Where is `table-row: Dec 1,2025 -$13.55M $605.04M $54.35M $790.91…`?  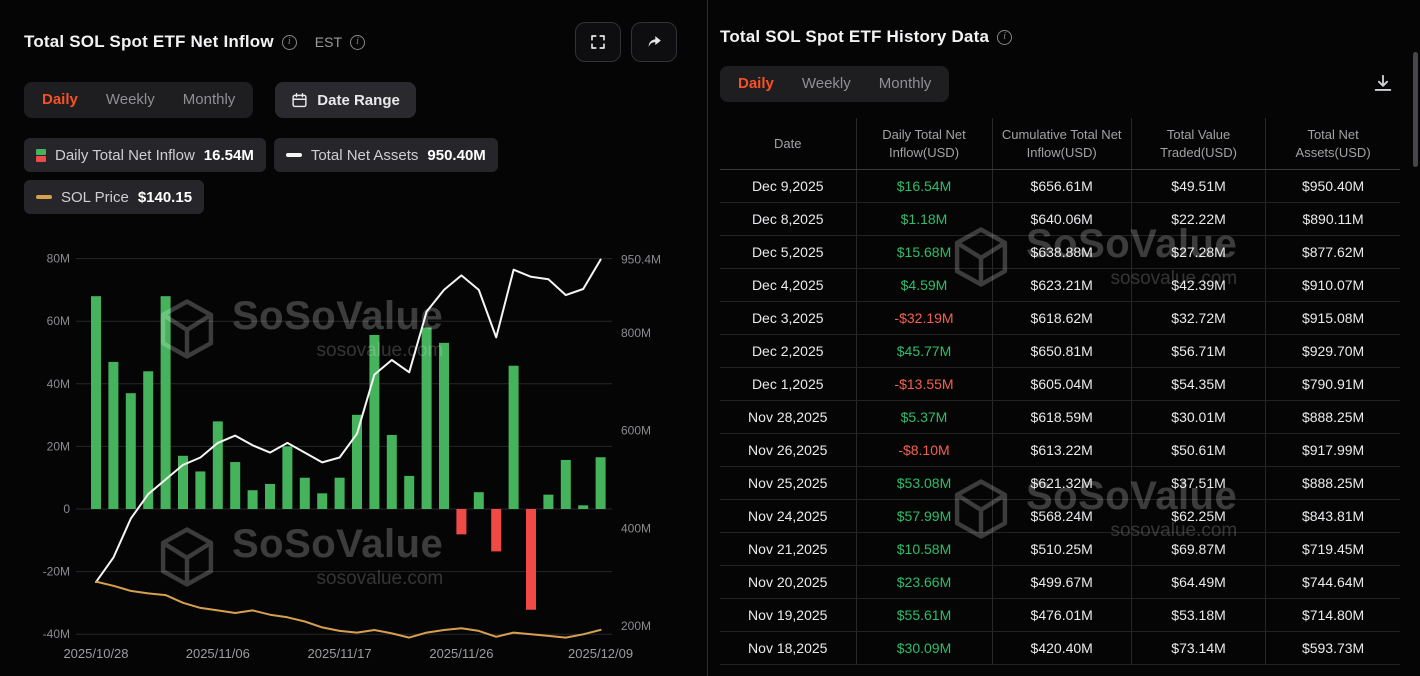 table-row: Dec 1,2025 -$13.55M $605.04M $54.35M $790.91… is located at coordinates (1060, 384).